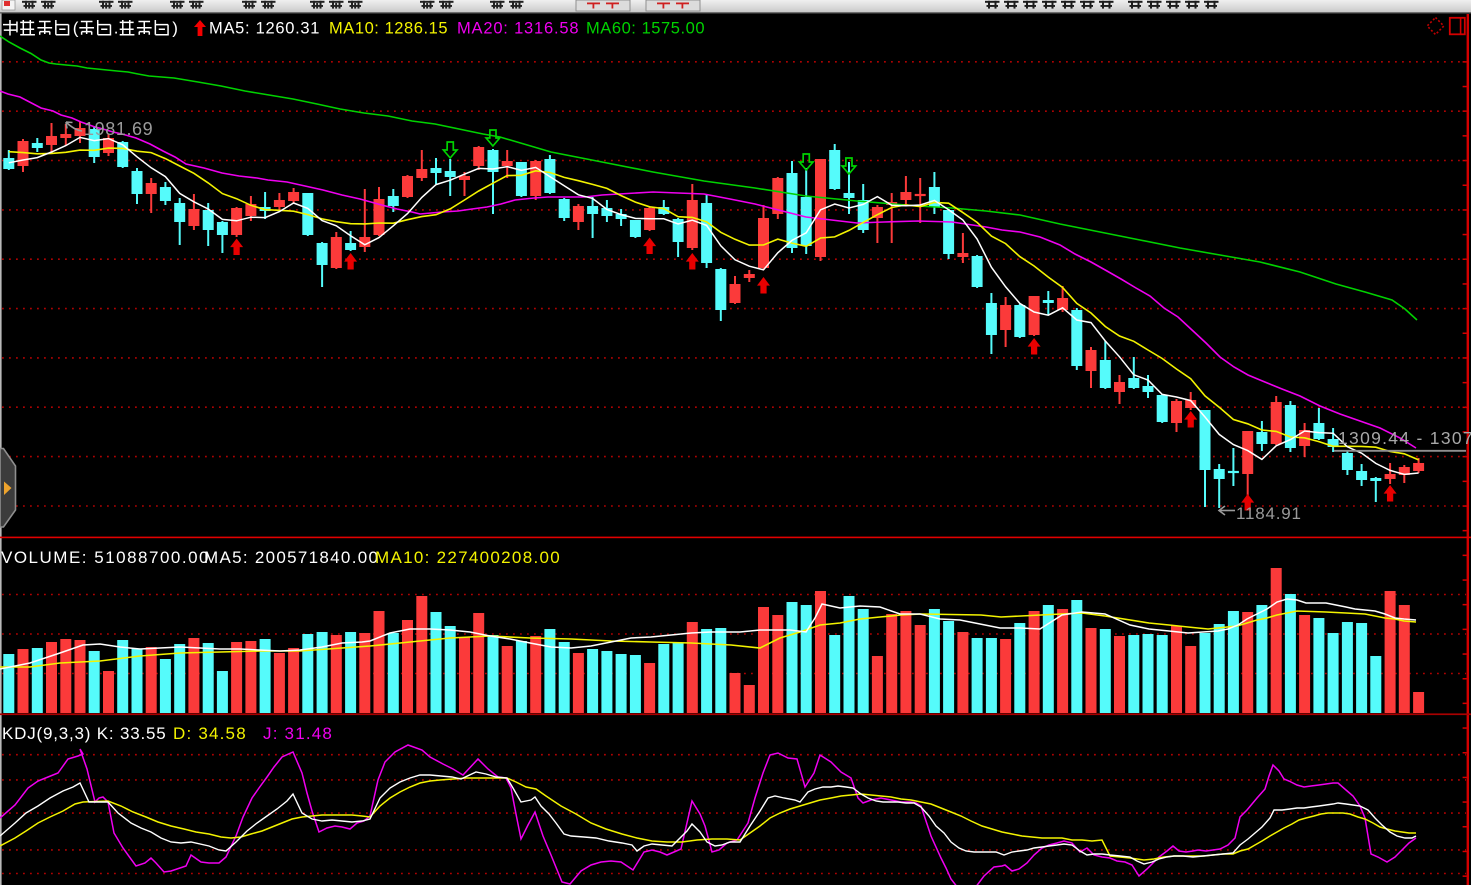  What do you see at coordinates (1404, 438) in the screenshot?
I see `svg-text: 1309.44 - 1307.` at bounding box center [1404, 438].